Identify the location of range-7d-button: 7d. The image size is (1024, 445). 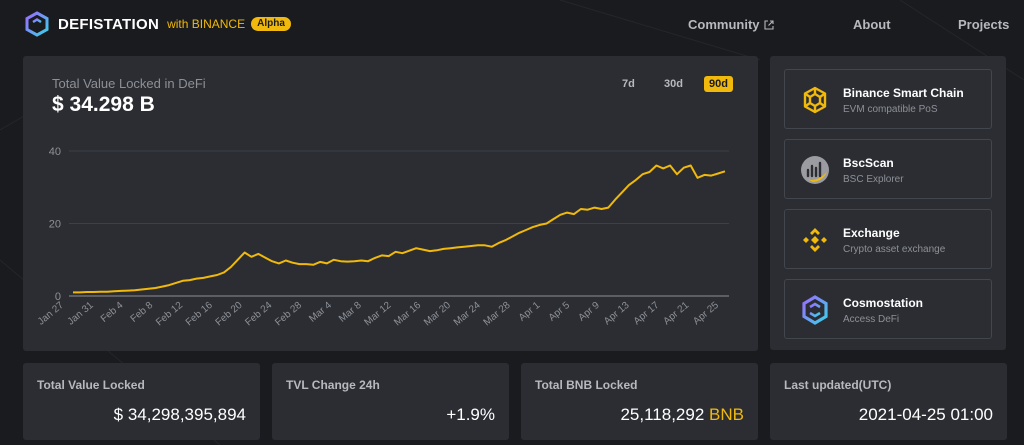
(628, 84).